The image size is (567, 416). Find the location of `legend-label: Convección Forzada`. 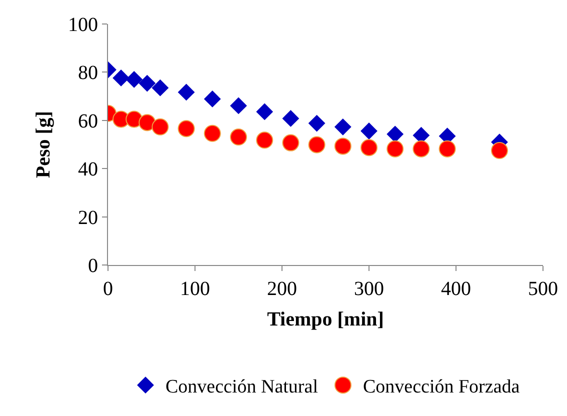

legend-label: Convección Forzada is located at coordinates (441, 387).